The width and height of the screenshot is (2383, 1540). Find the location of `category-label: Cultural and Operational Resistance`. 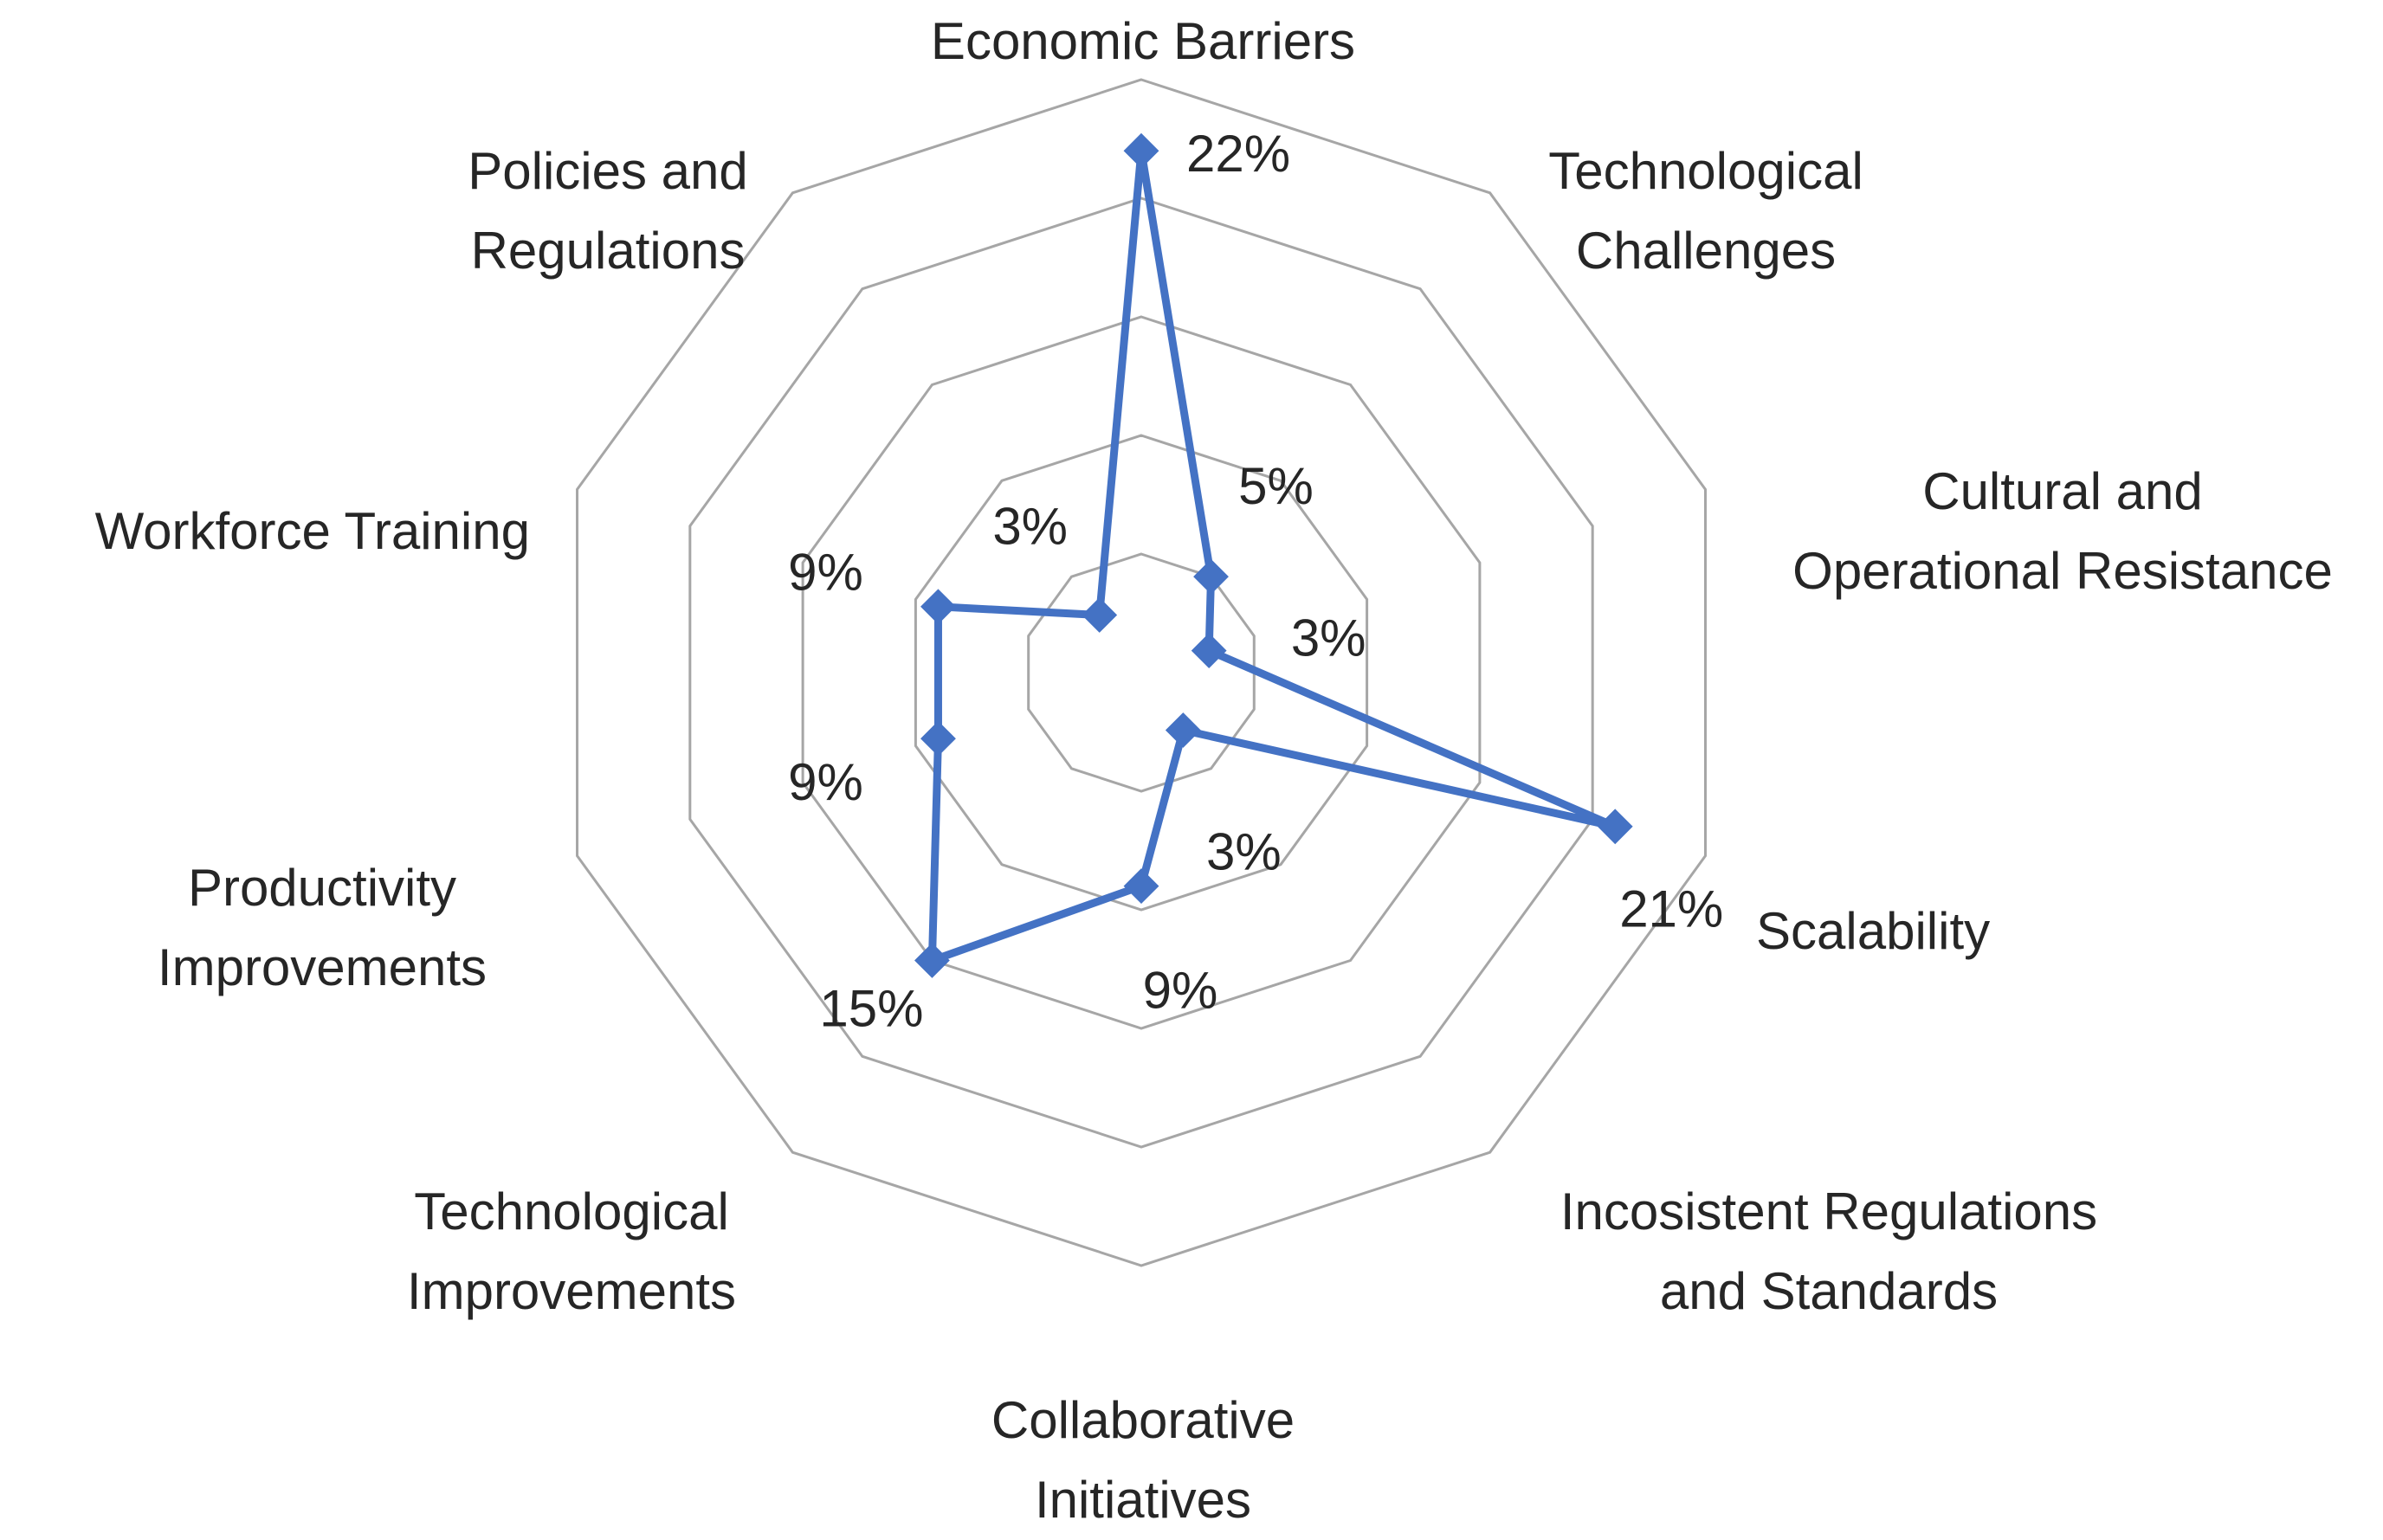

category-label: Cultural and Operational Resistance is located at coordinates (2062, 531).